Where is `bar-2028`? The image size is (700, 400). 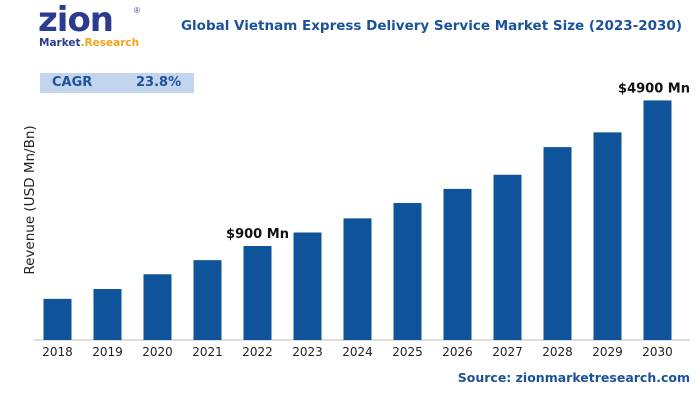
bar-2028 is located at coordinates (557, 243).